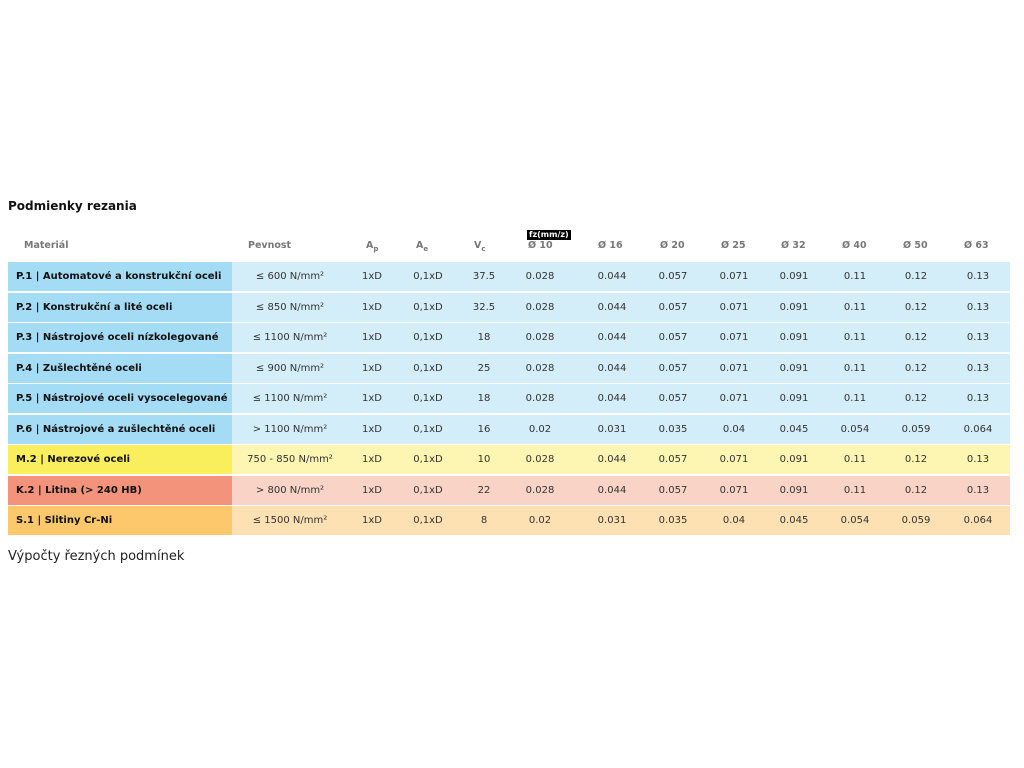  What do you see at coordinates (484, 490) in the screenshot?
I see `cell-value: 22` at bounding box center [484, 490].